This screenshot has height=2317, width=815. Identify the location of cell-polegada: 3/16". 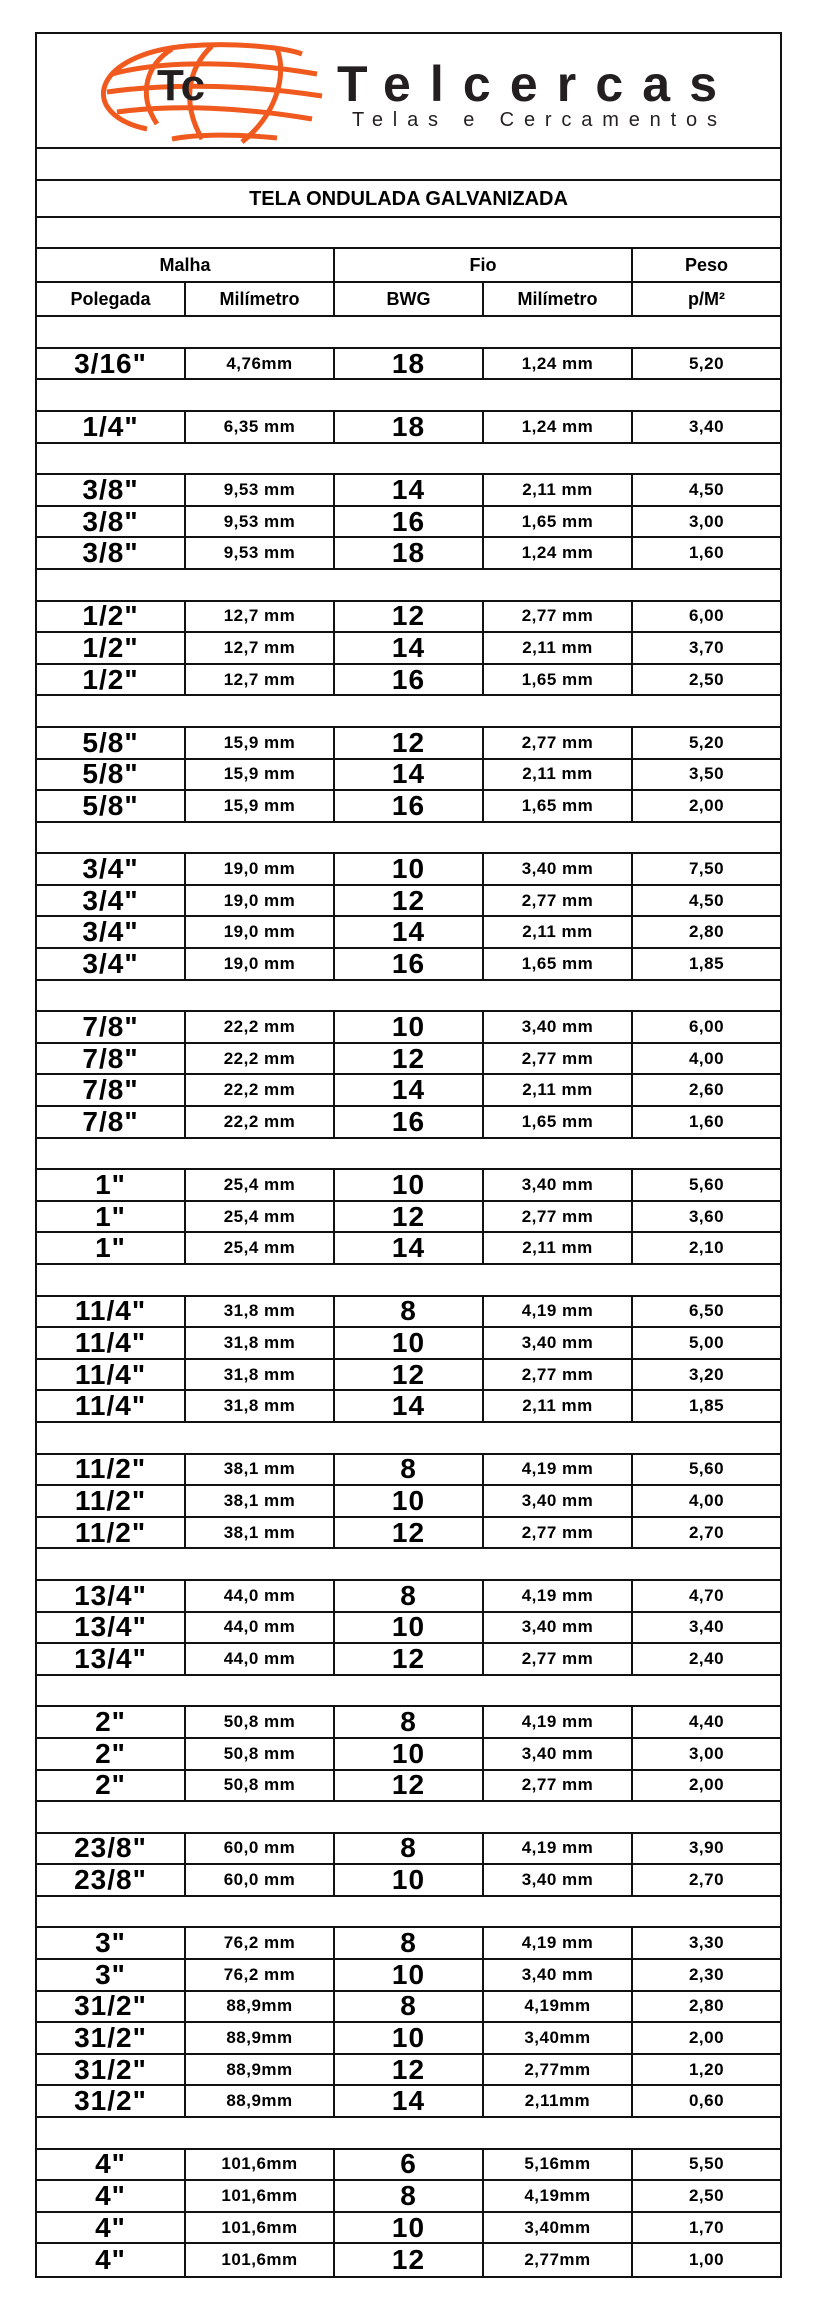
(111, 363).